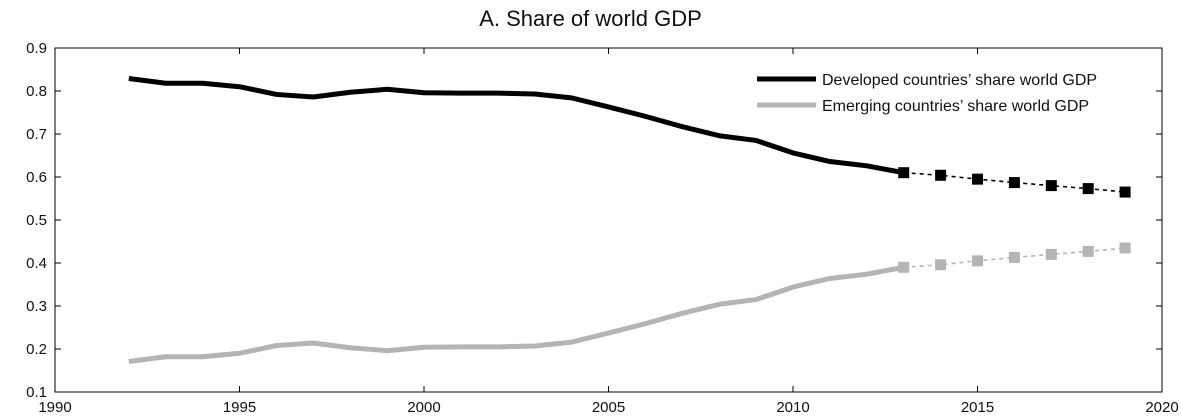  Describe the element at coordinates (590, 18) in the screenshot. I see `chart-title: A. Share of world GDP` at that location.